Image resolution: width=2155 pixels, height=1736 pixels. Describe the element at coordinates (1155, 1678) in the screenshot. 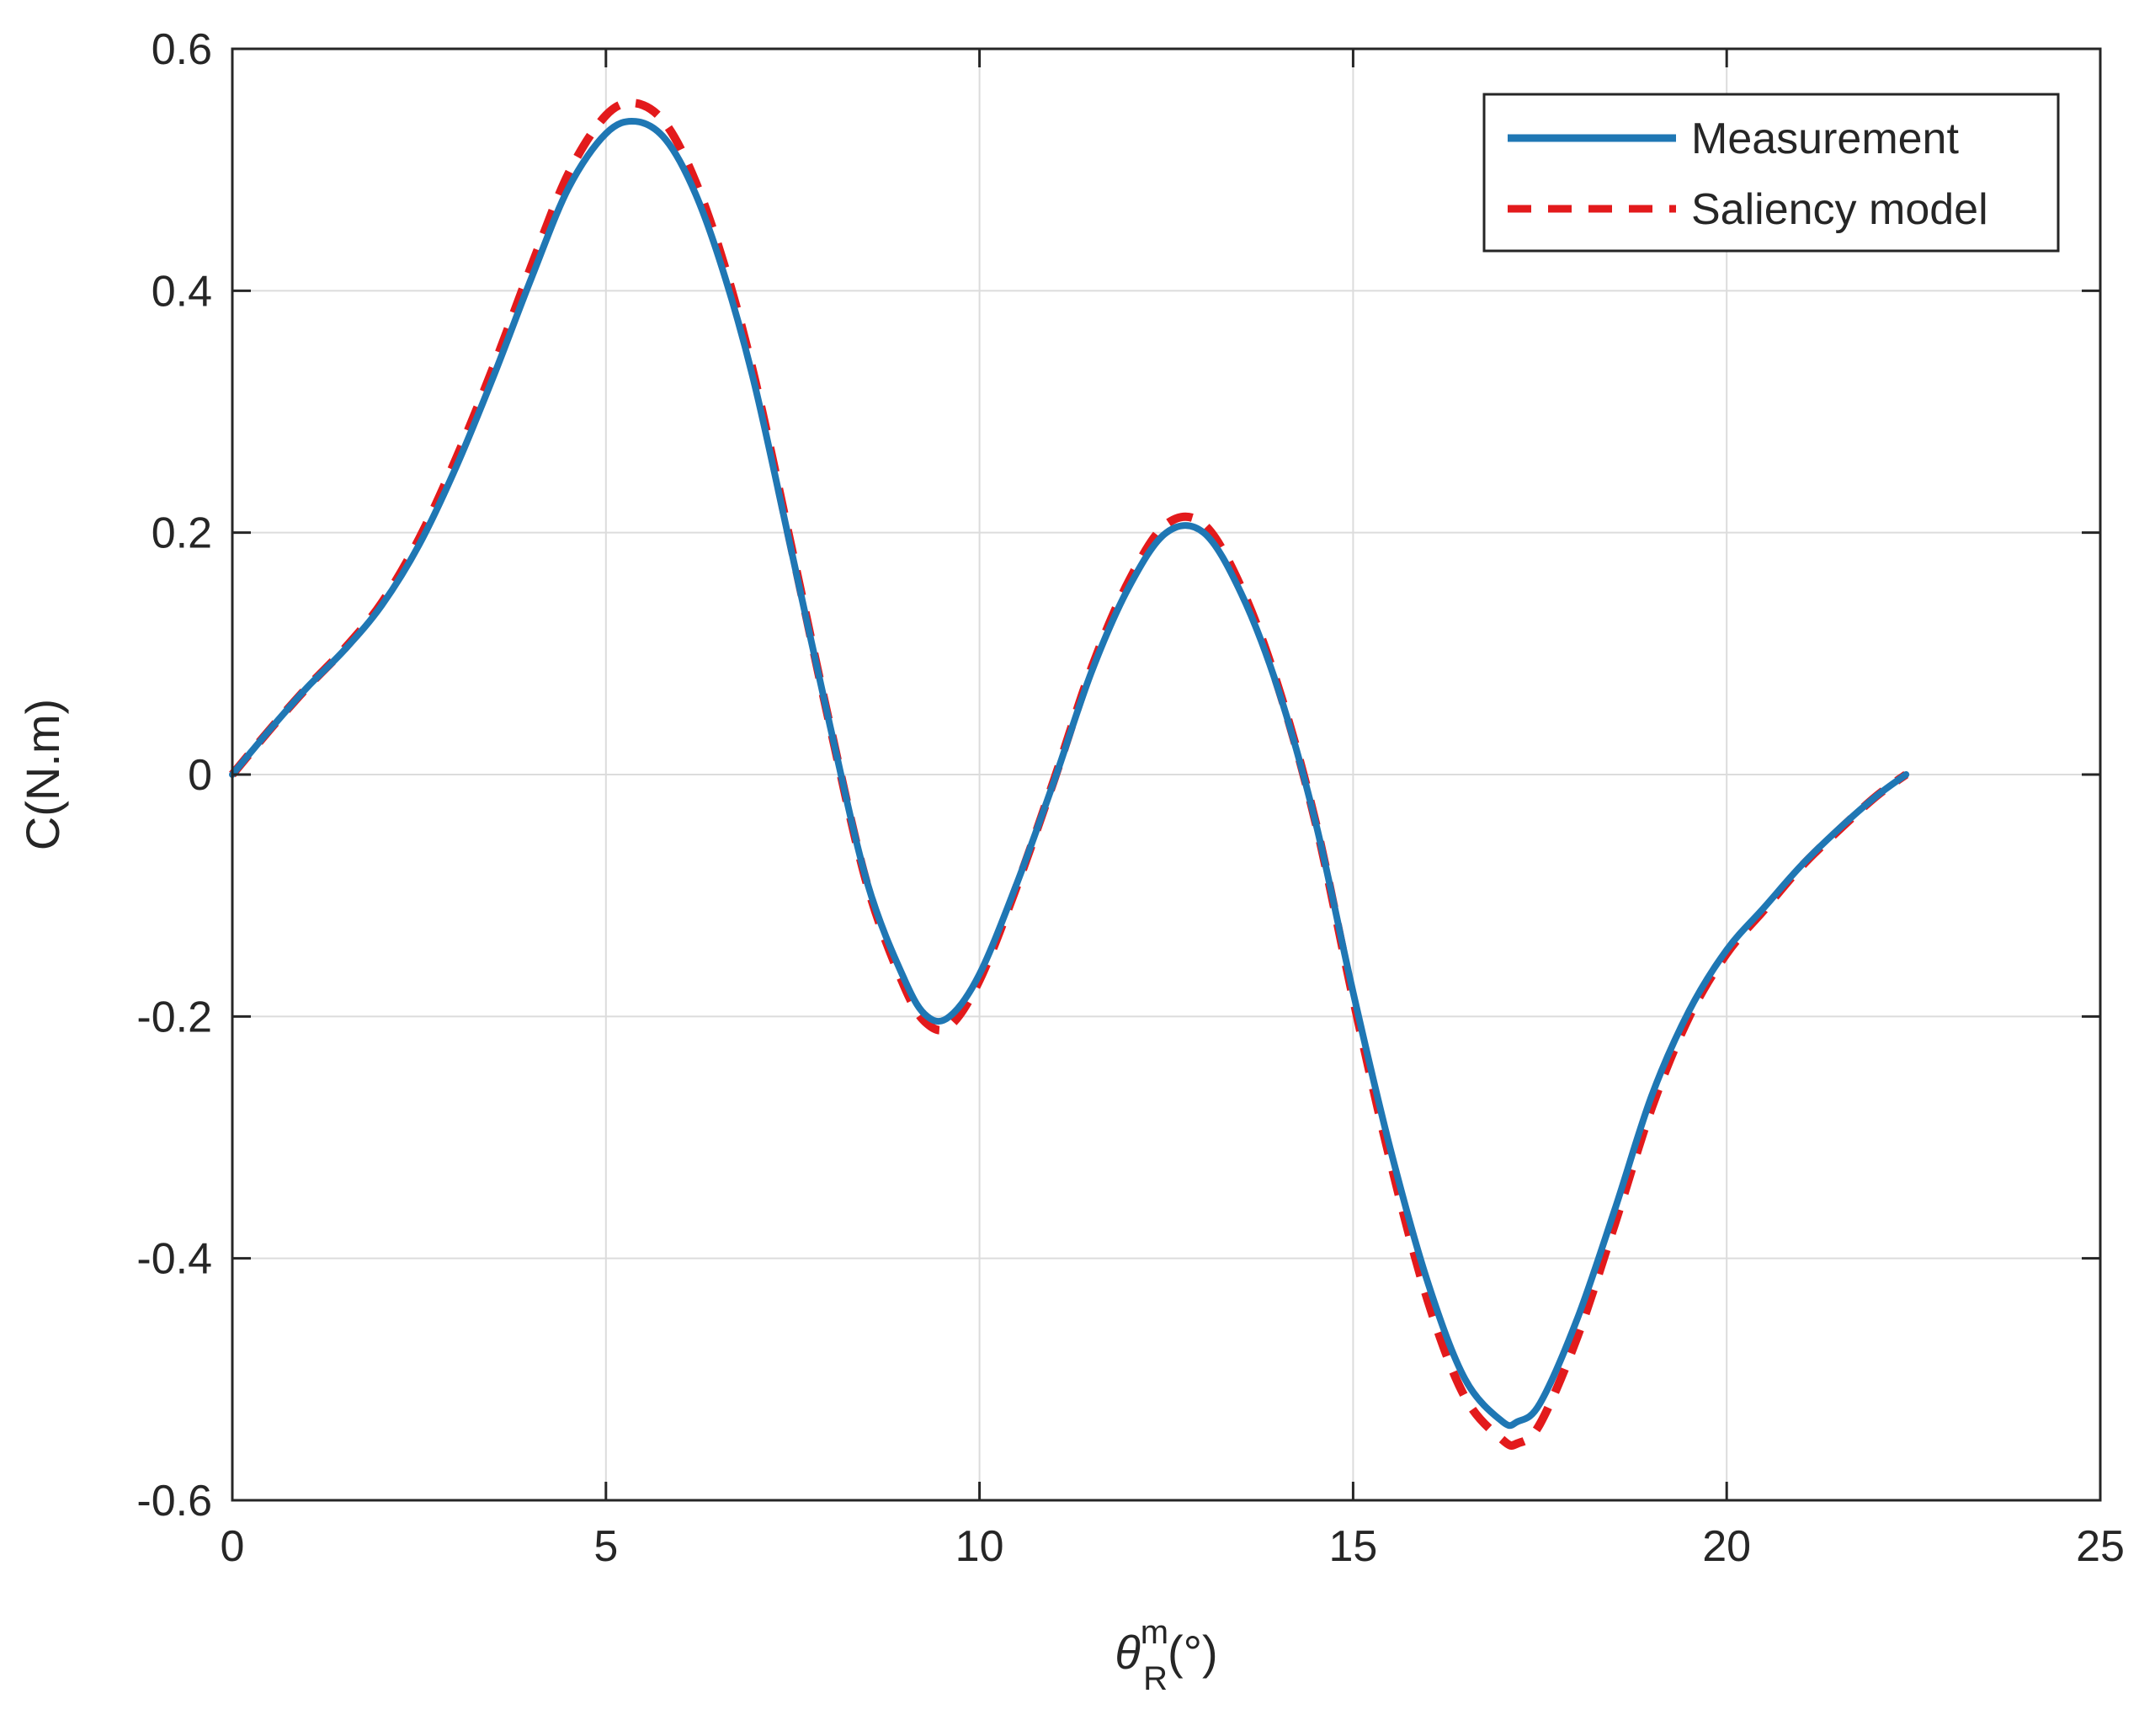

I see `x-axis-label-subscript: R` at that location.